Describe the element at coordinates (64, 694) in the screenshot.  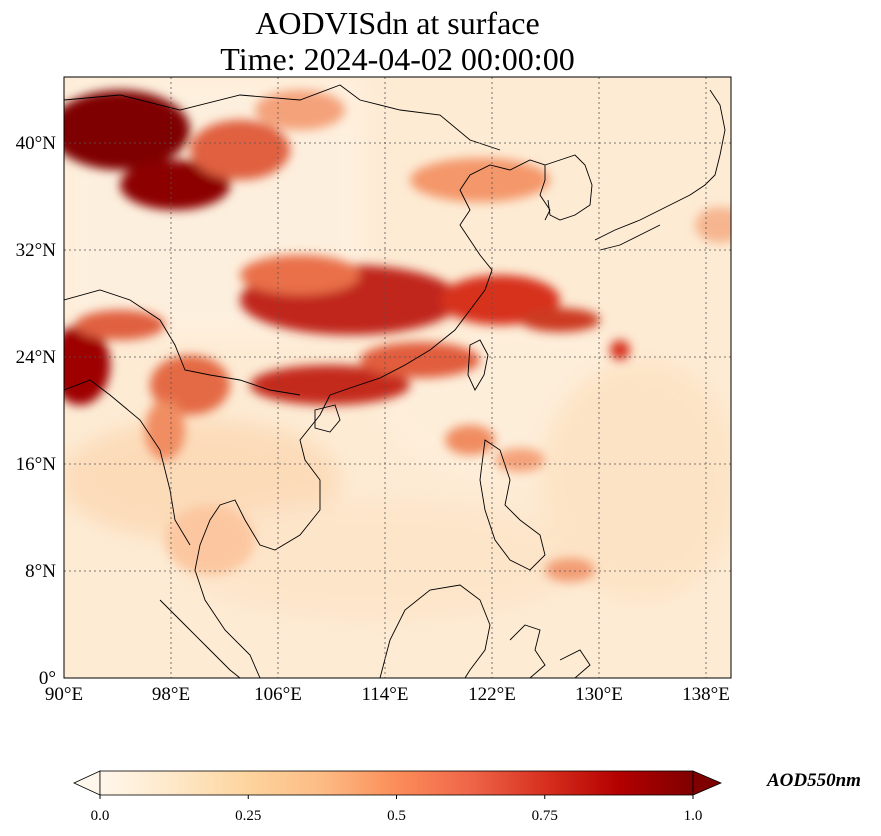
I see `x-tick-label: 90°E` at that location.